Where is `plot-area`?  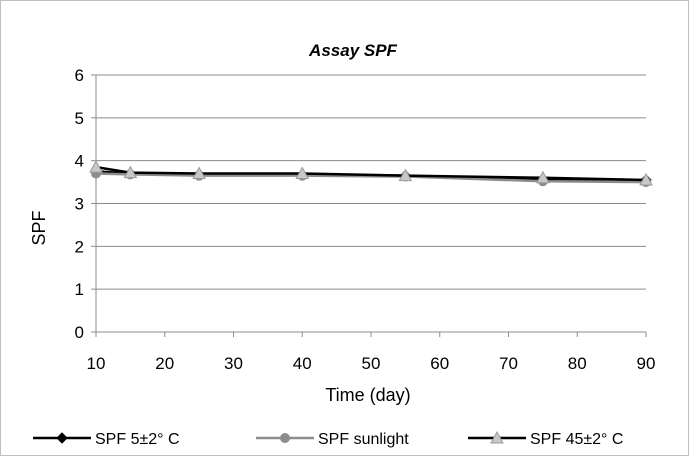 plot-area is located at coordinates (371, 174).